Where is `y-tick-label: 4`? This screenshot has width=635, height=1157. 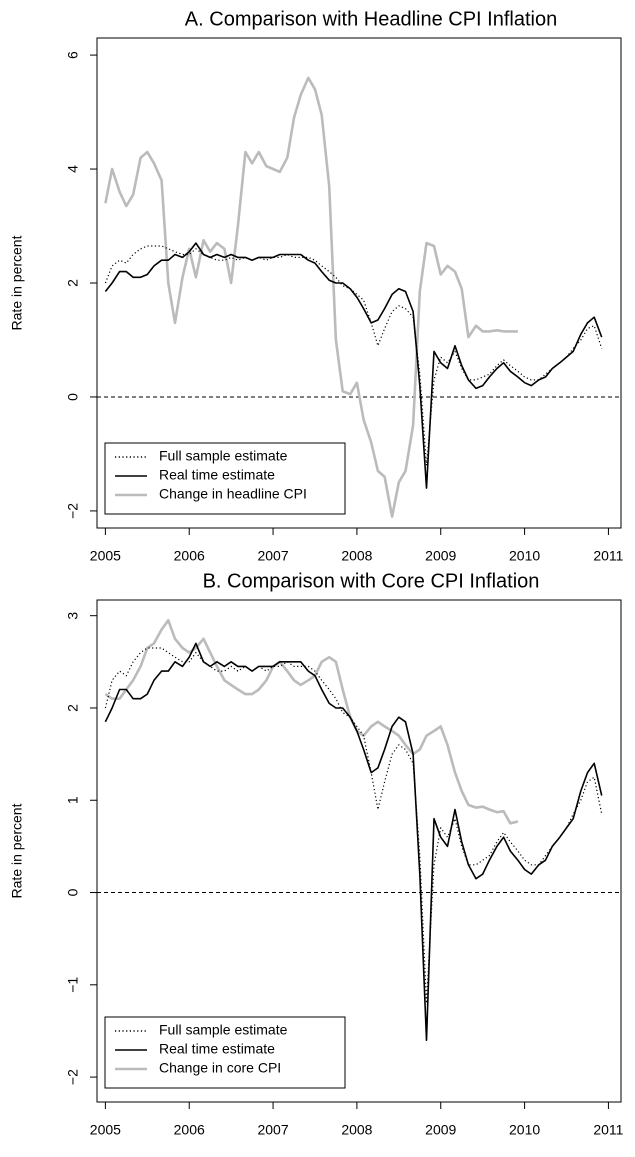
y-tick-label: 4 is located at coordinates (73, 169).